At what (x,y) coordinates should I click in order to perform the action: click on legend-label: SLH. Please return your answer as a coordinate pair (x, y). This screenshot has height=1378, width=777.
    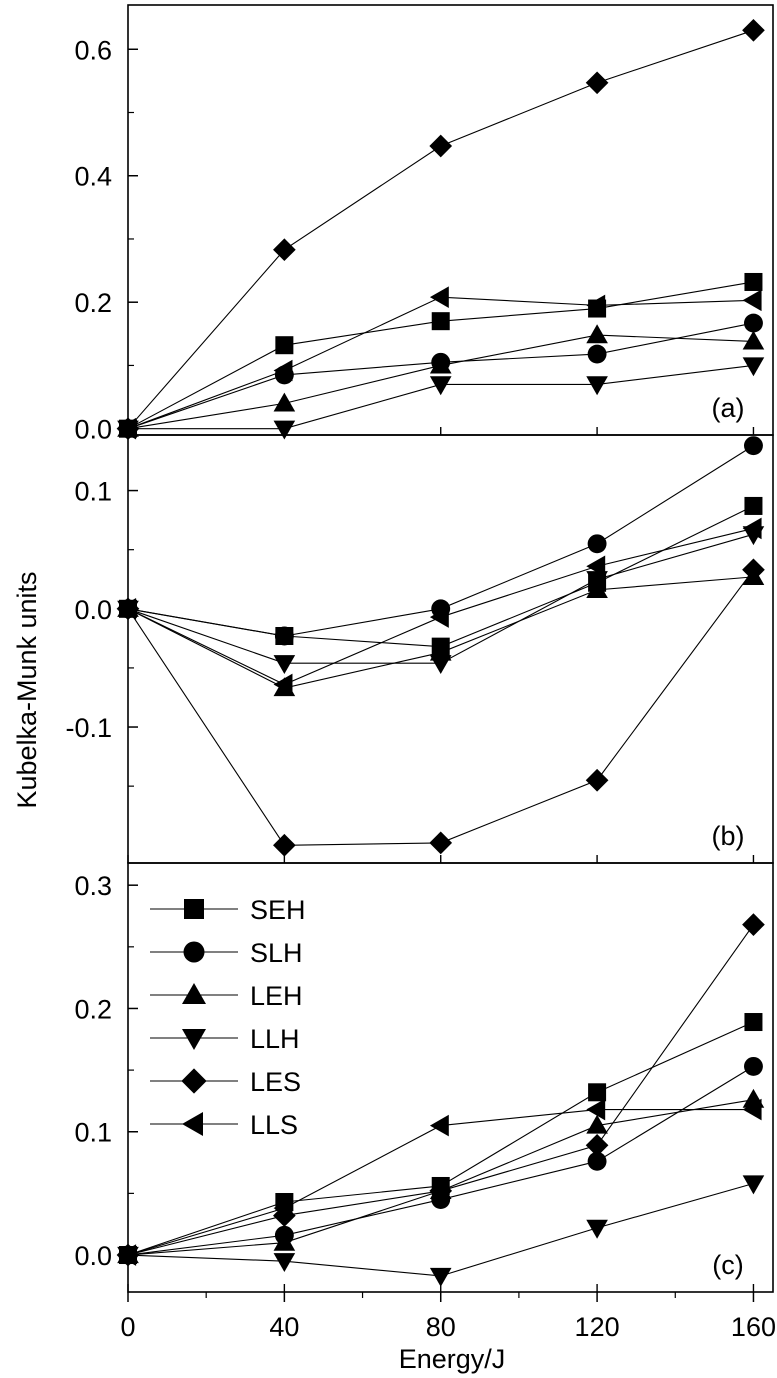
    Looking at the image, I should click on (276, 953).